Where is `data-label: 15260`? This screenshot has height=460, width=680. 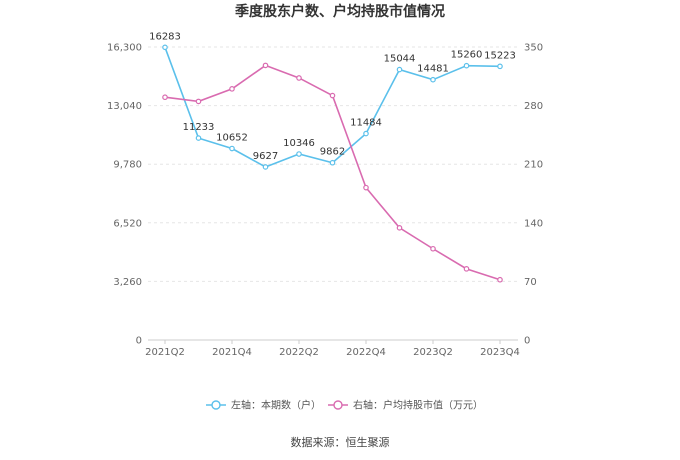 data-label: 15260 is located at coordinates (467, 55).